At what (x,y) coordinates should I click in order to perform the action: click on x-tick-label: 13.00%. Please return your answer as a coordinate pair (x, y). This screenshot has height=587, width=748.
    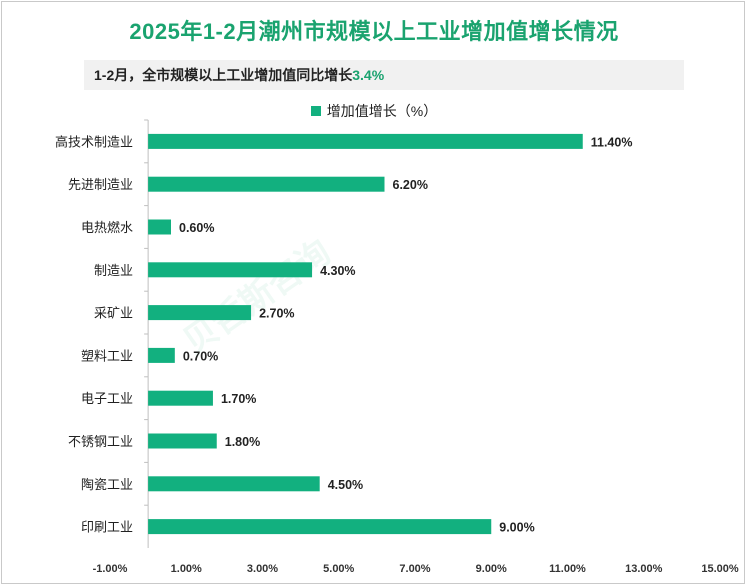
    Looking at the image, I should click on (644, 569).